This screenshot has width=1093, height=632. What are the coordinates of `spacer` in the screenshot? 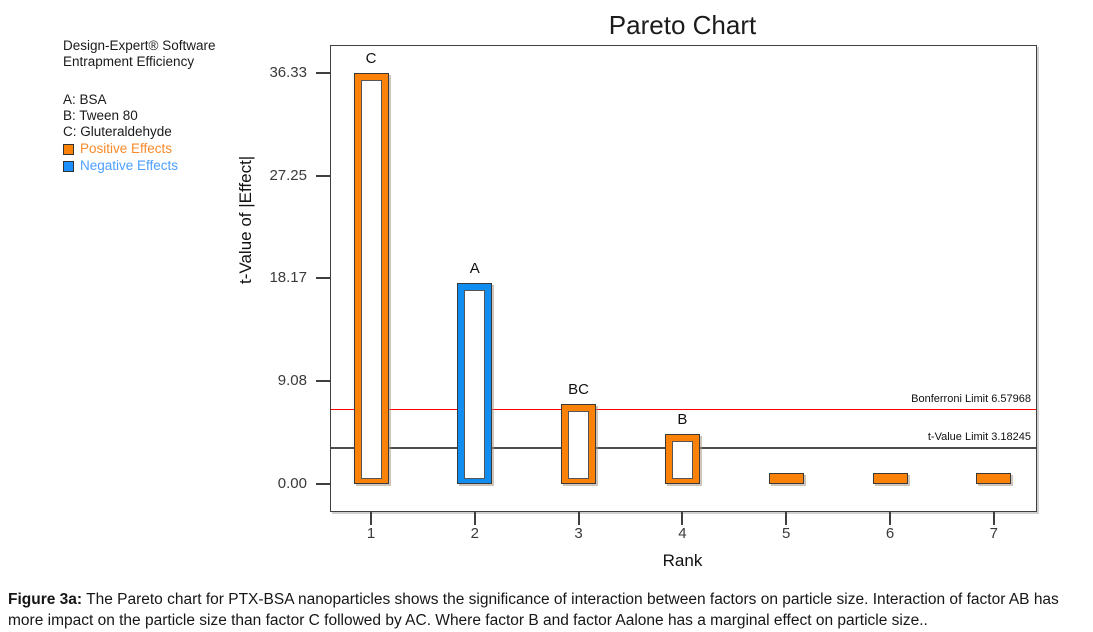 It's located at (139, 81).